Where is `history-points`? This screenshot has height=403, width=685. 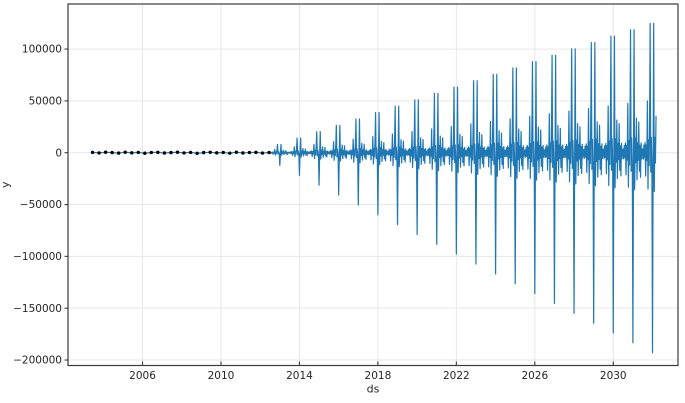 history-points is located at coordinates (180, 153).